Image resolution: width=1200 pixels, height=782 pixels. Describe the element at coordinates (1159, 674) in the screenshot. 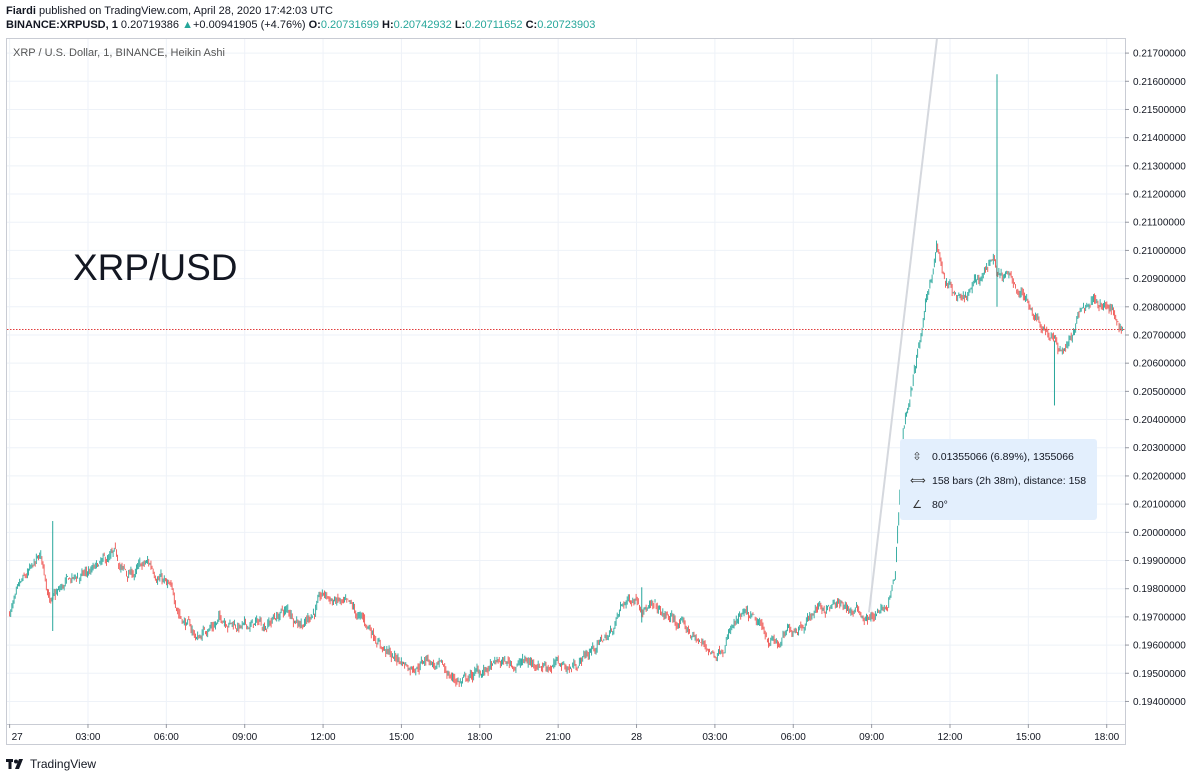

I see `y-tick-label: 0.19500000` at that location.